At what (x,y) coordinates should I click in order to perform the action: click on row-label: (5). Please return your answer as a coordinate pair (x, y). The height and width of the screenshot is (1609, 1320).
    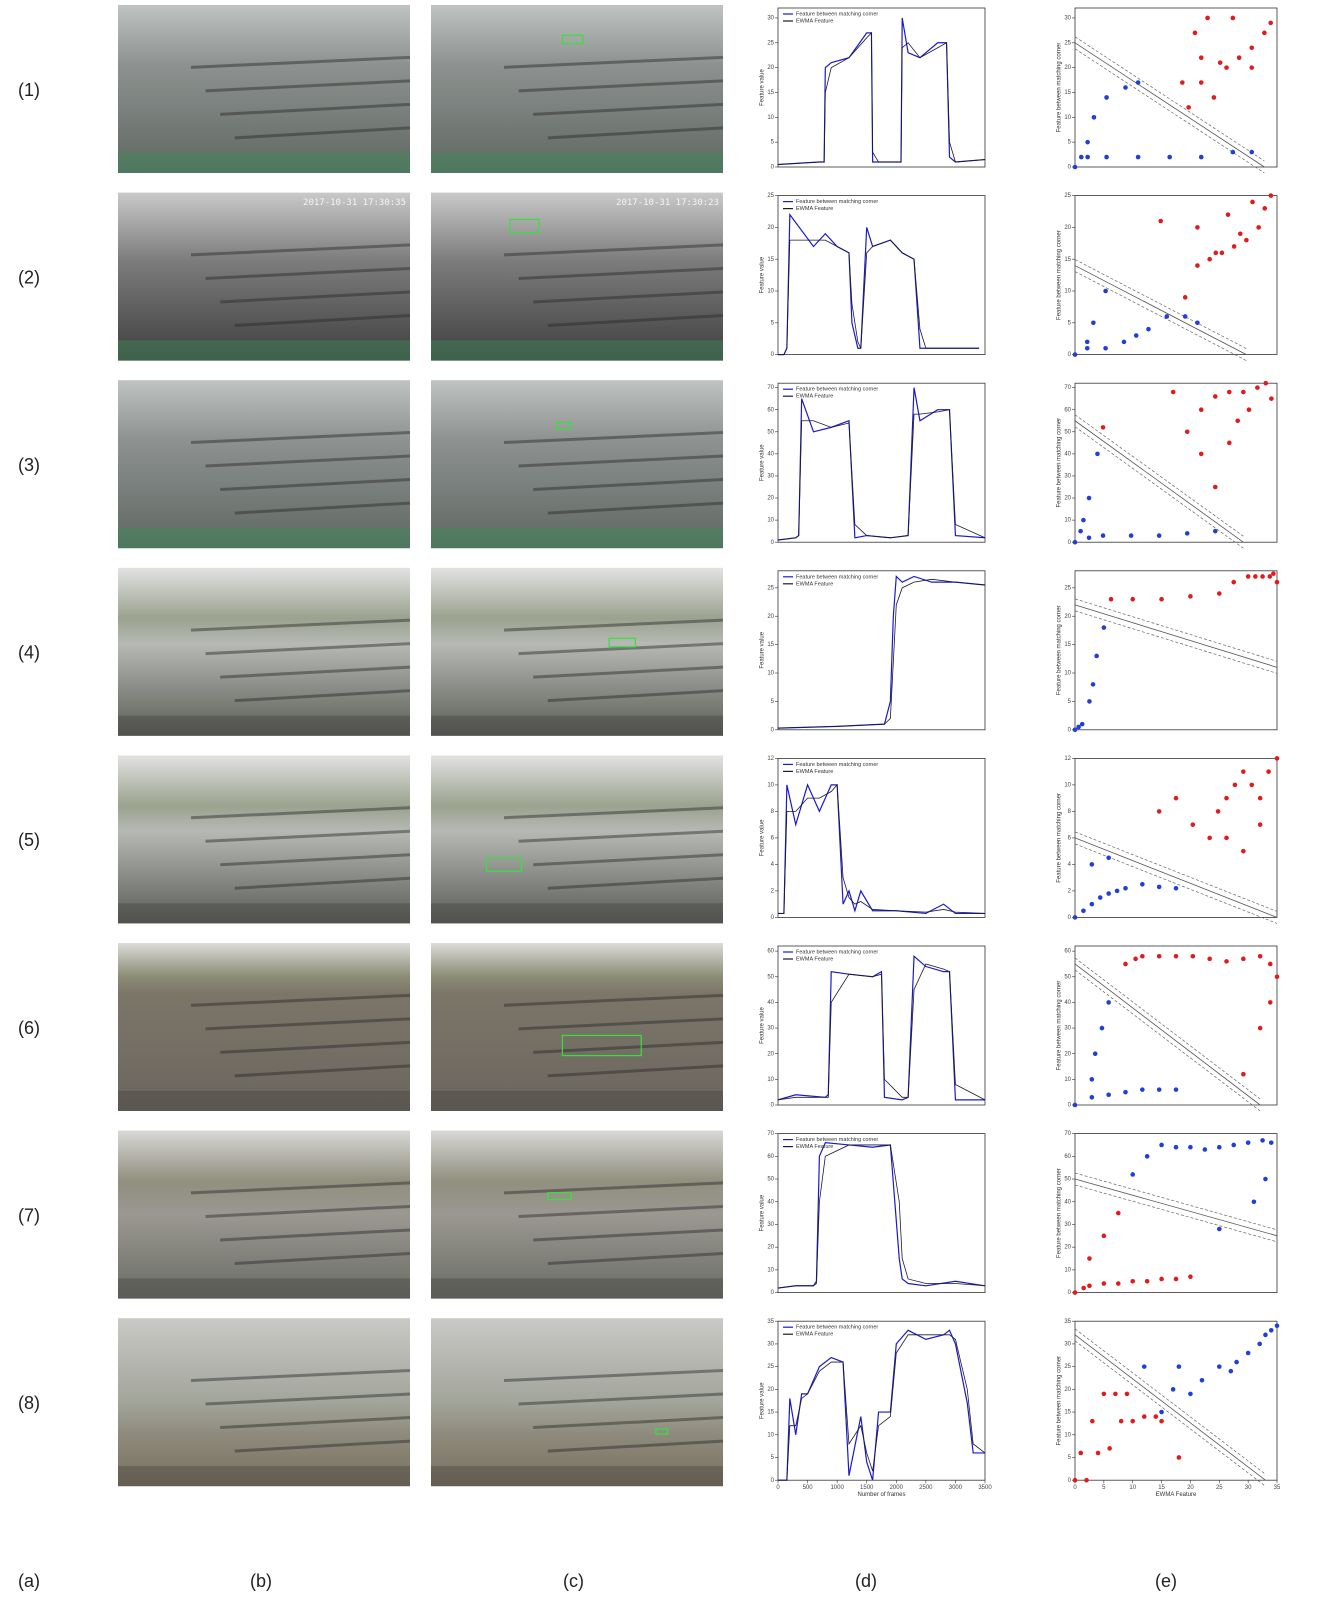
    Looking at the image, I should click on (29, 840).